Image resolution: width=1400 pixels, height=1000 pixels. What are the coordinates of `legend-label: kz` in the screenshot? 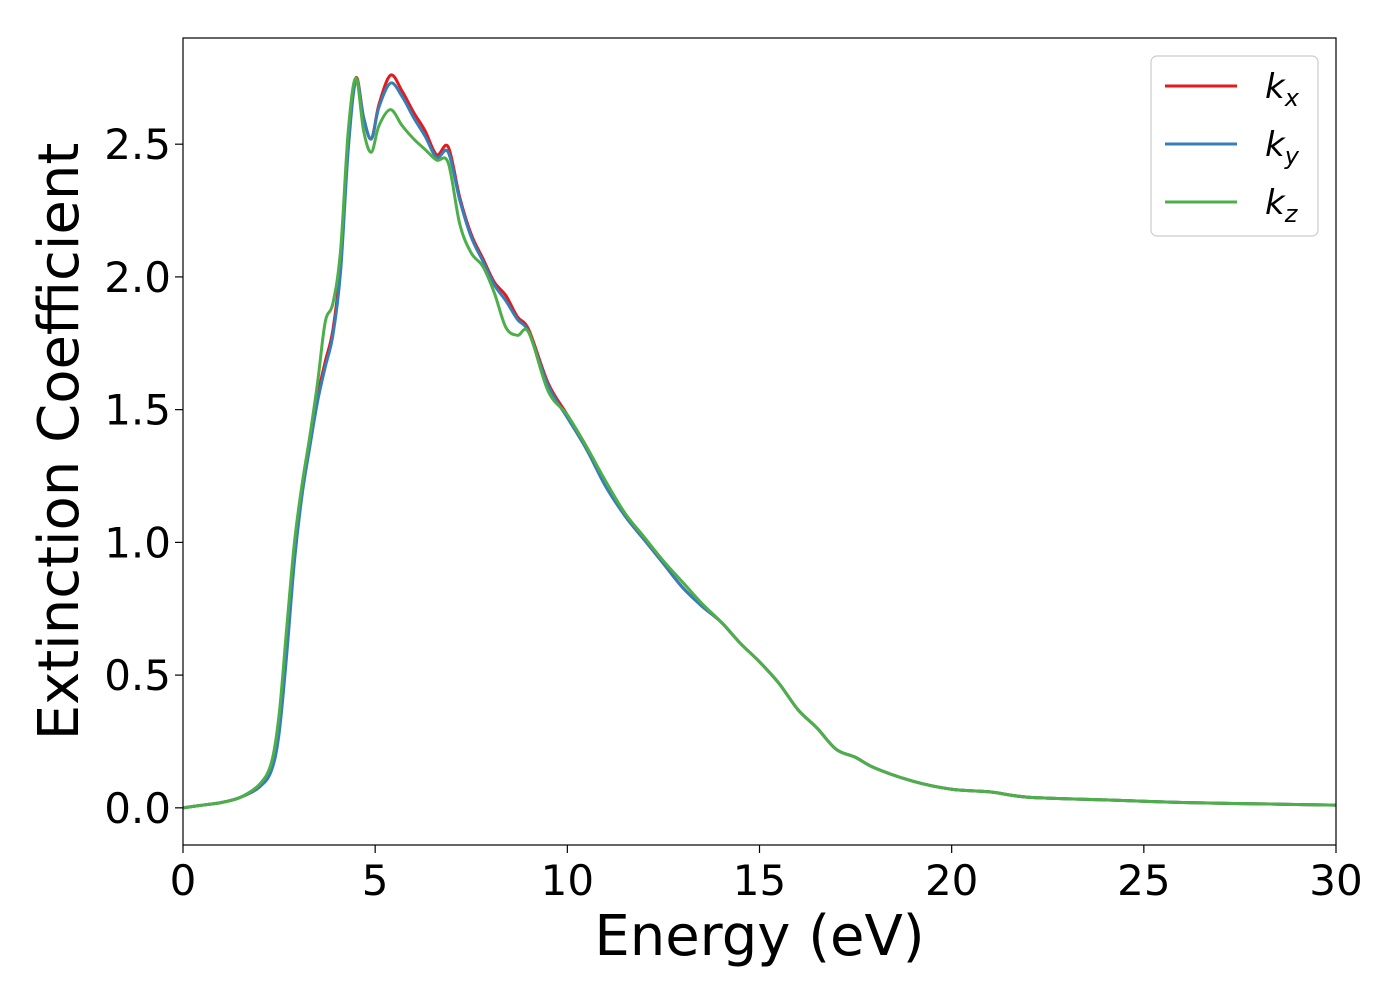 It's located at (1282, 205).